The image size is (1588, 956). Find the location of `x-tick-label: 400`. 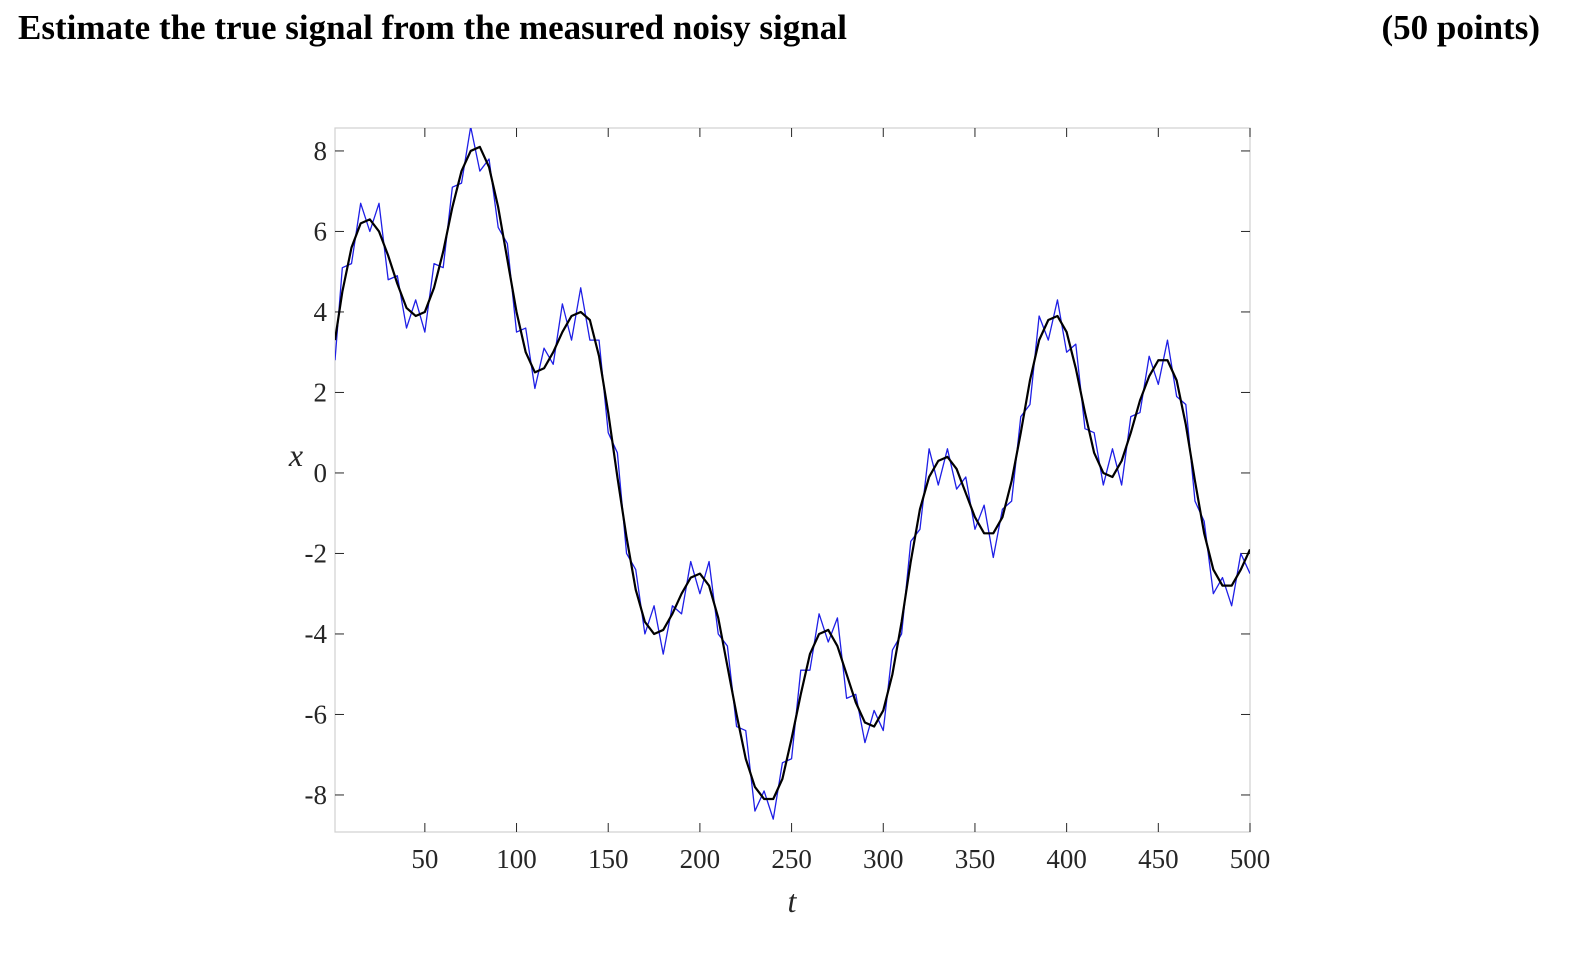

x-tick-label: 400 is located at coordinates (1066, 859).